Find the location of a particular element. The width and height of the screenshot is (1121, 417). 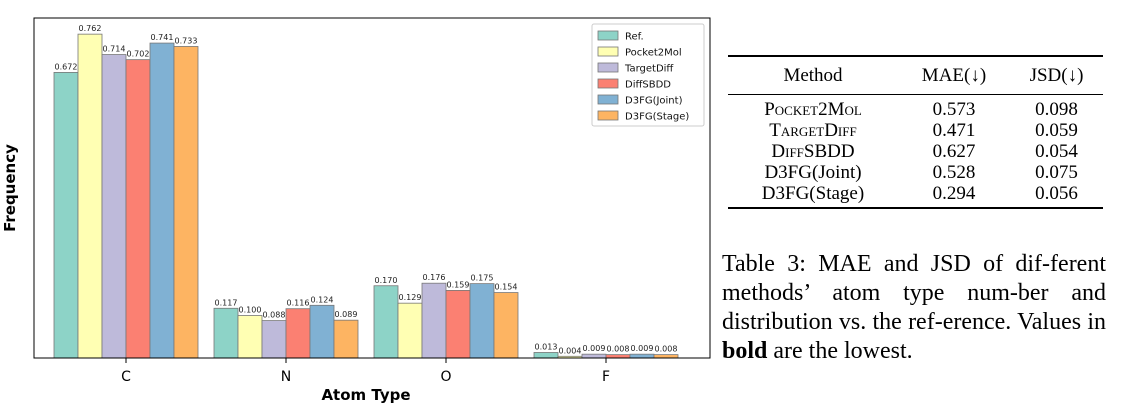

table-row: TargetDiff 0.471 0.059 is located at coordinates (915, 130).